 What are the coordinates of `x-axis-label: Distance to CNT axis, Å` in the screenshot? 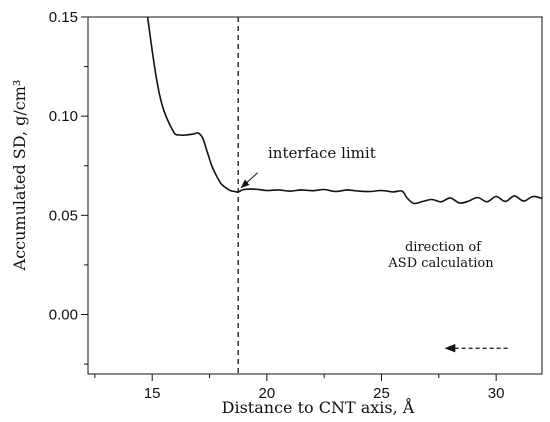 It's located at (318, 407).